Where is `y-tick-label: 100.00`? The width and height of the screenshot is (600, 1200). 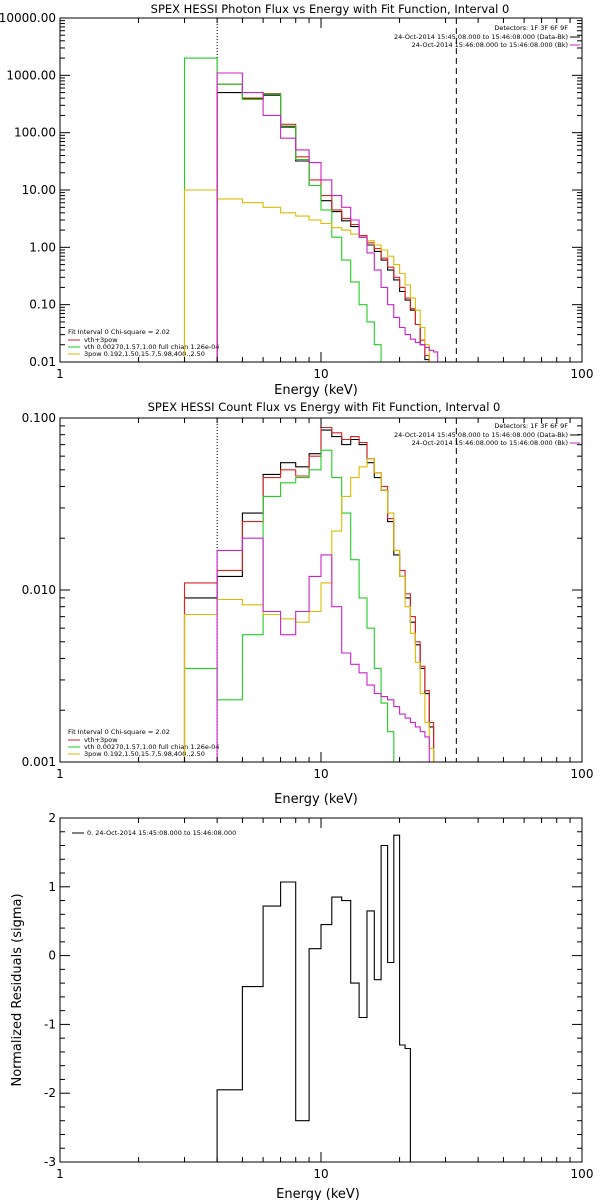 y-tick-label: 100.00 is located at coordinates (35, 133).